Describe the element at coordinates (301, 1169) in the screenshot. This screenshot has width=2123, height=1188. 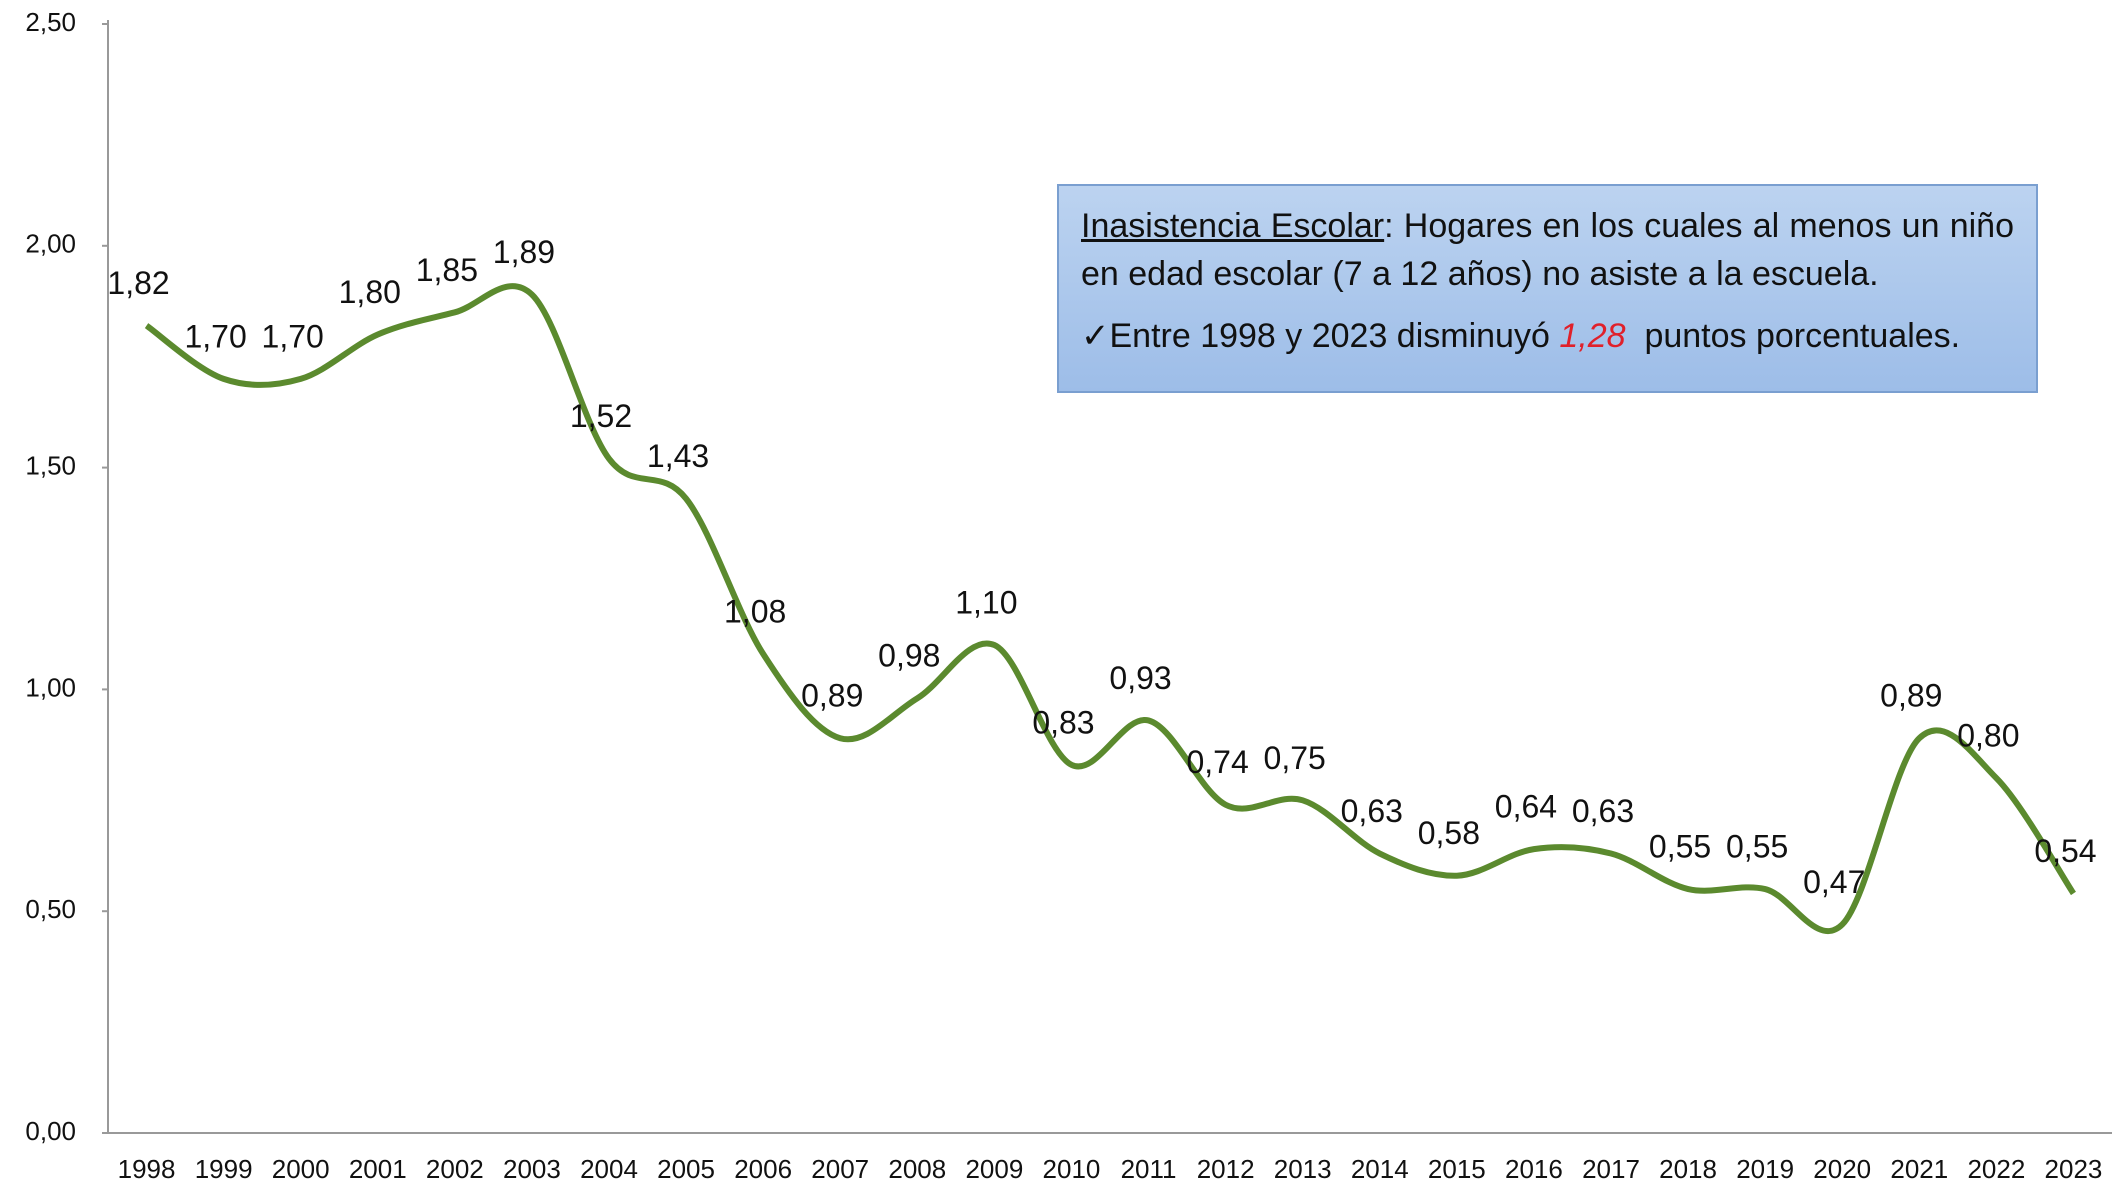
I see `x-tick-label: 2000` at that location.